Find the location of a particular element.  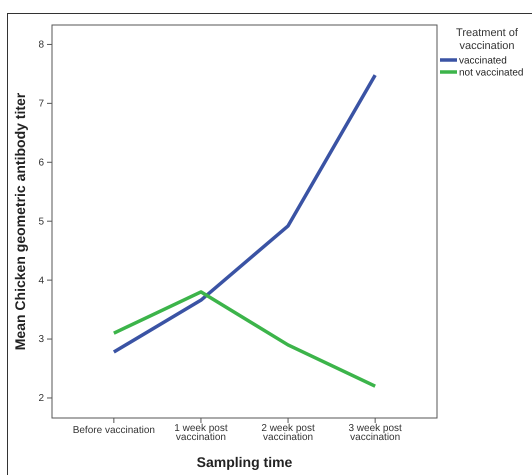

y-tick-label: 4 is located at coordinates (41, 280).